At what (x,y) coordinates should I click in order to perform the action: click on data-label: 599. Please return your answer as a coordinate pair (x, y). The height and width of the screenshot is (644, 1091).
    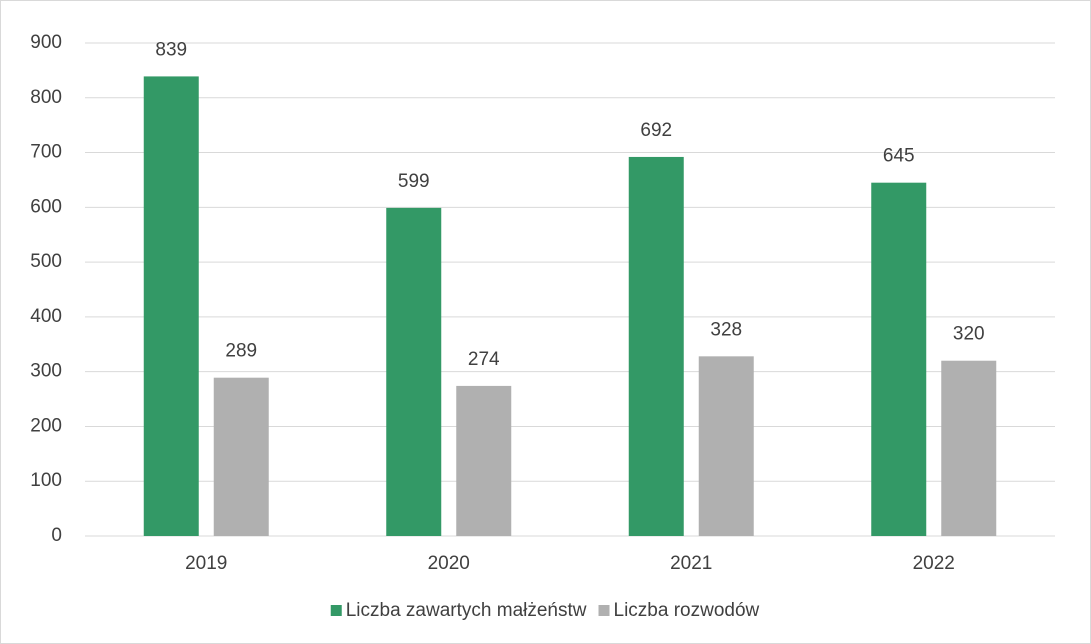
    Looking at the image, I should click on (414, 181).